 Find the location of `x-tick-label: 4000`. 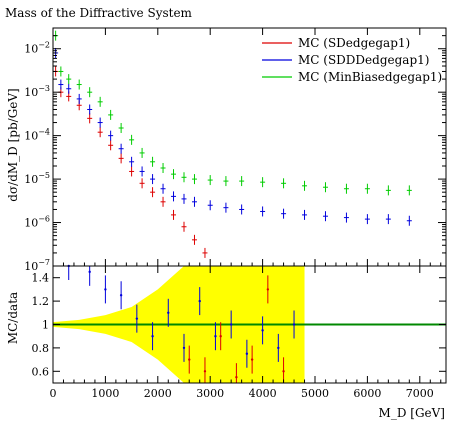

x-tick-label: 4000 is located at coordinates (263, 393).